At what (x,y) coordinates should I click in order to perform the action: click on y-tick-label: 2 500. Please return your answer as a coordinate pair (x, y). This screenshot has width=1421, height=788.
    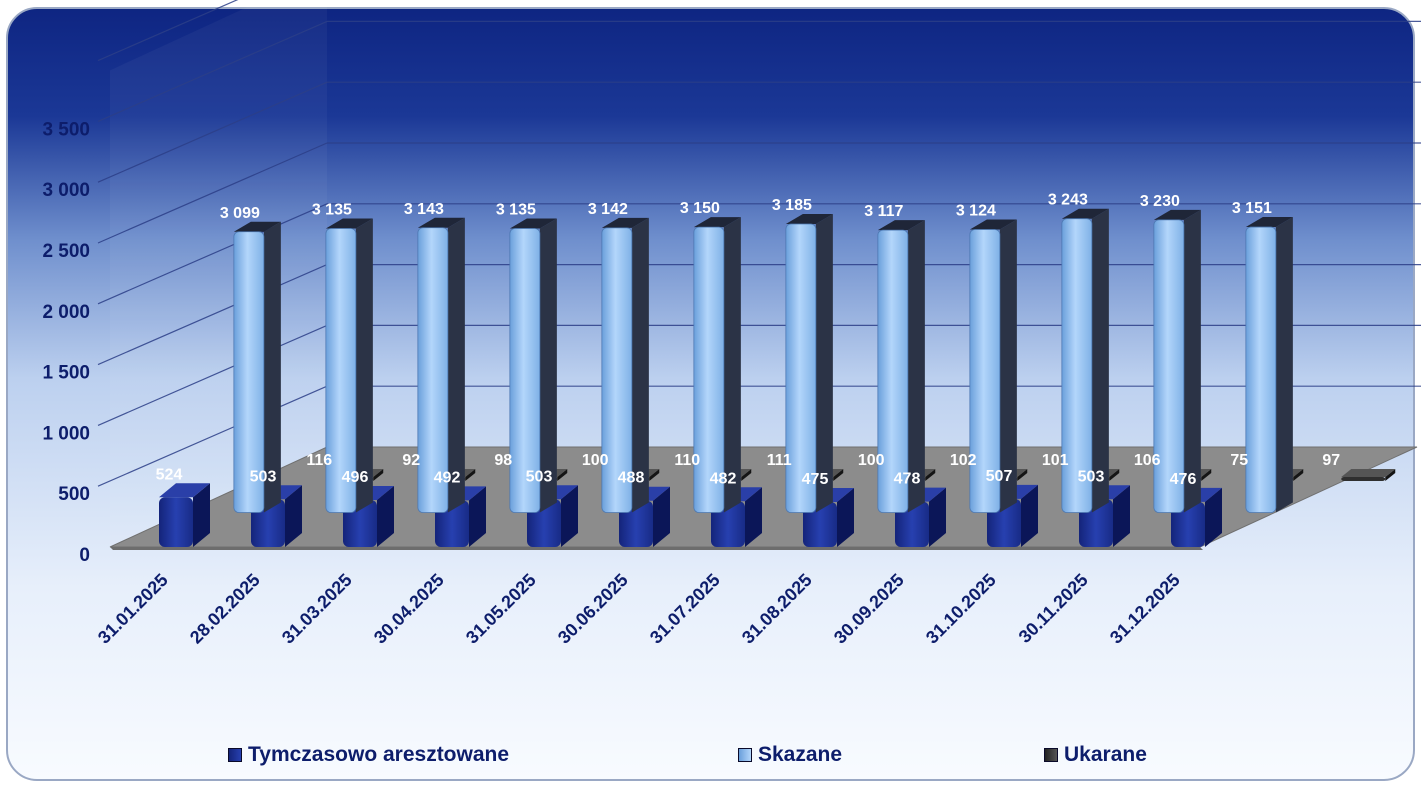
    Looking at the image, I should click on (66, 251).